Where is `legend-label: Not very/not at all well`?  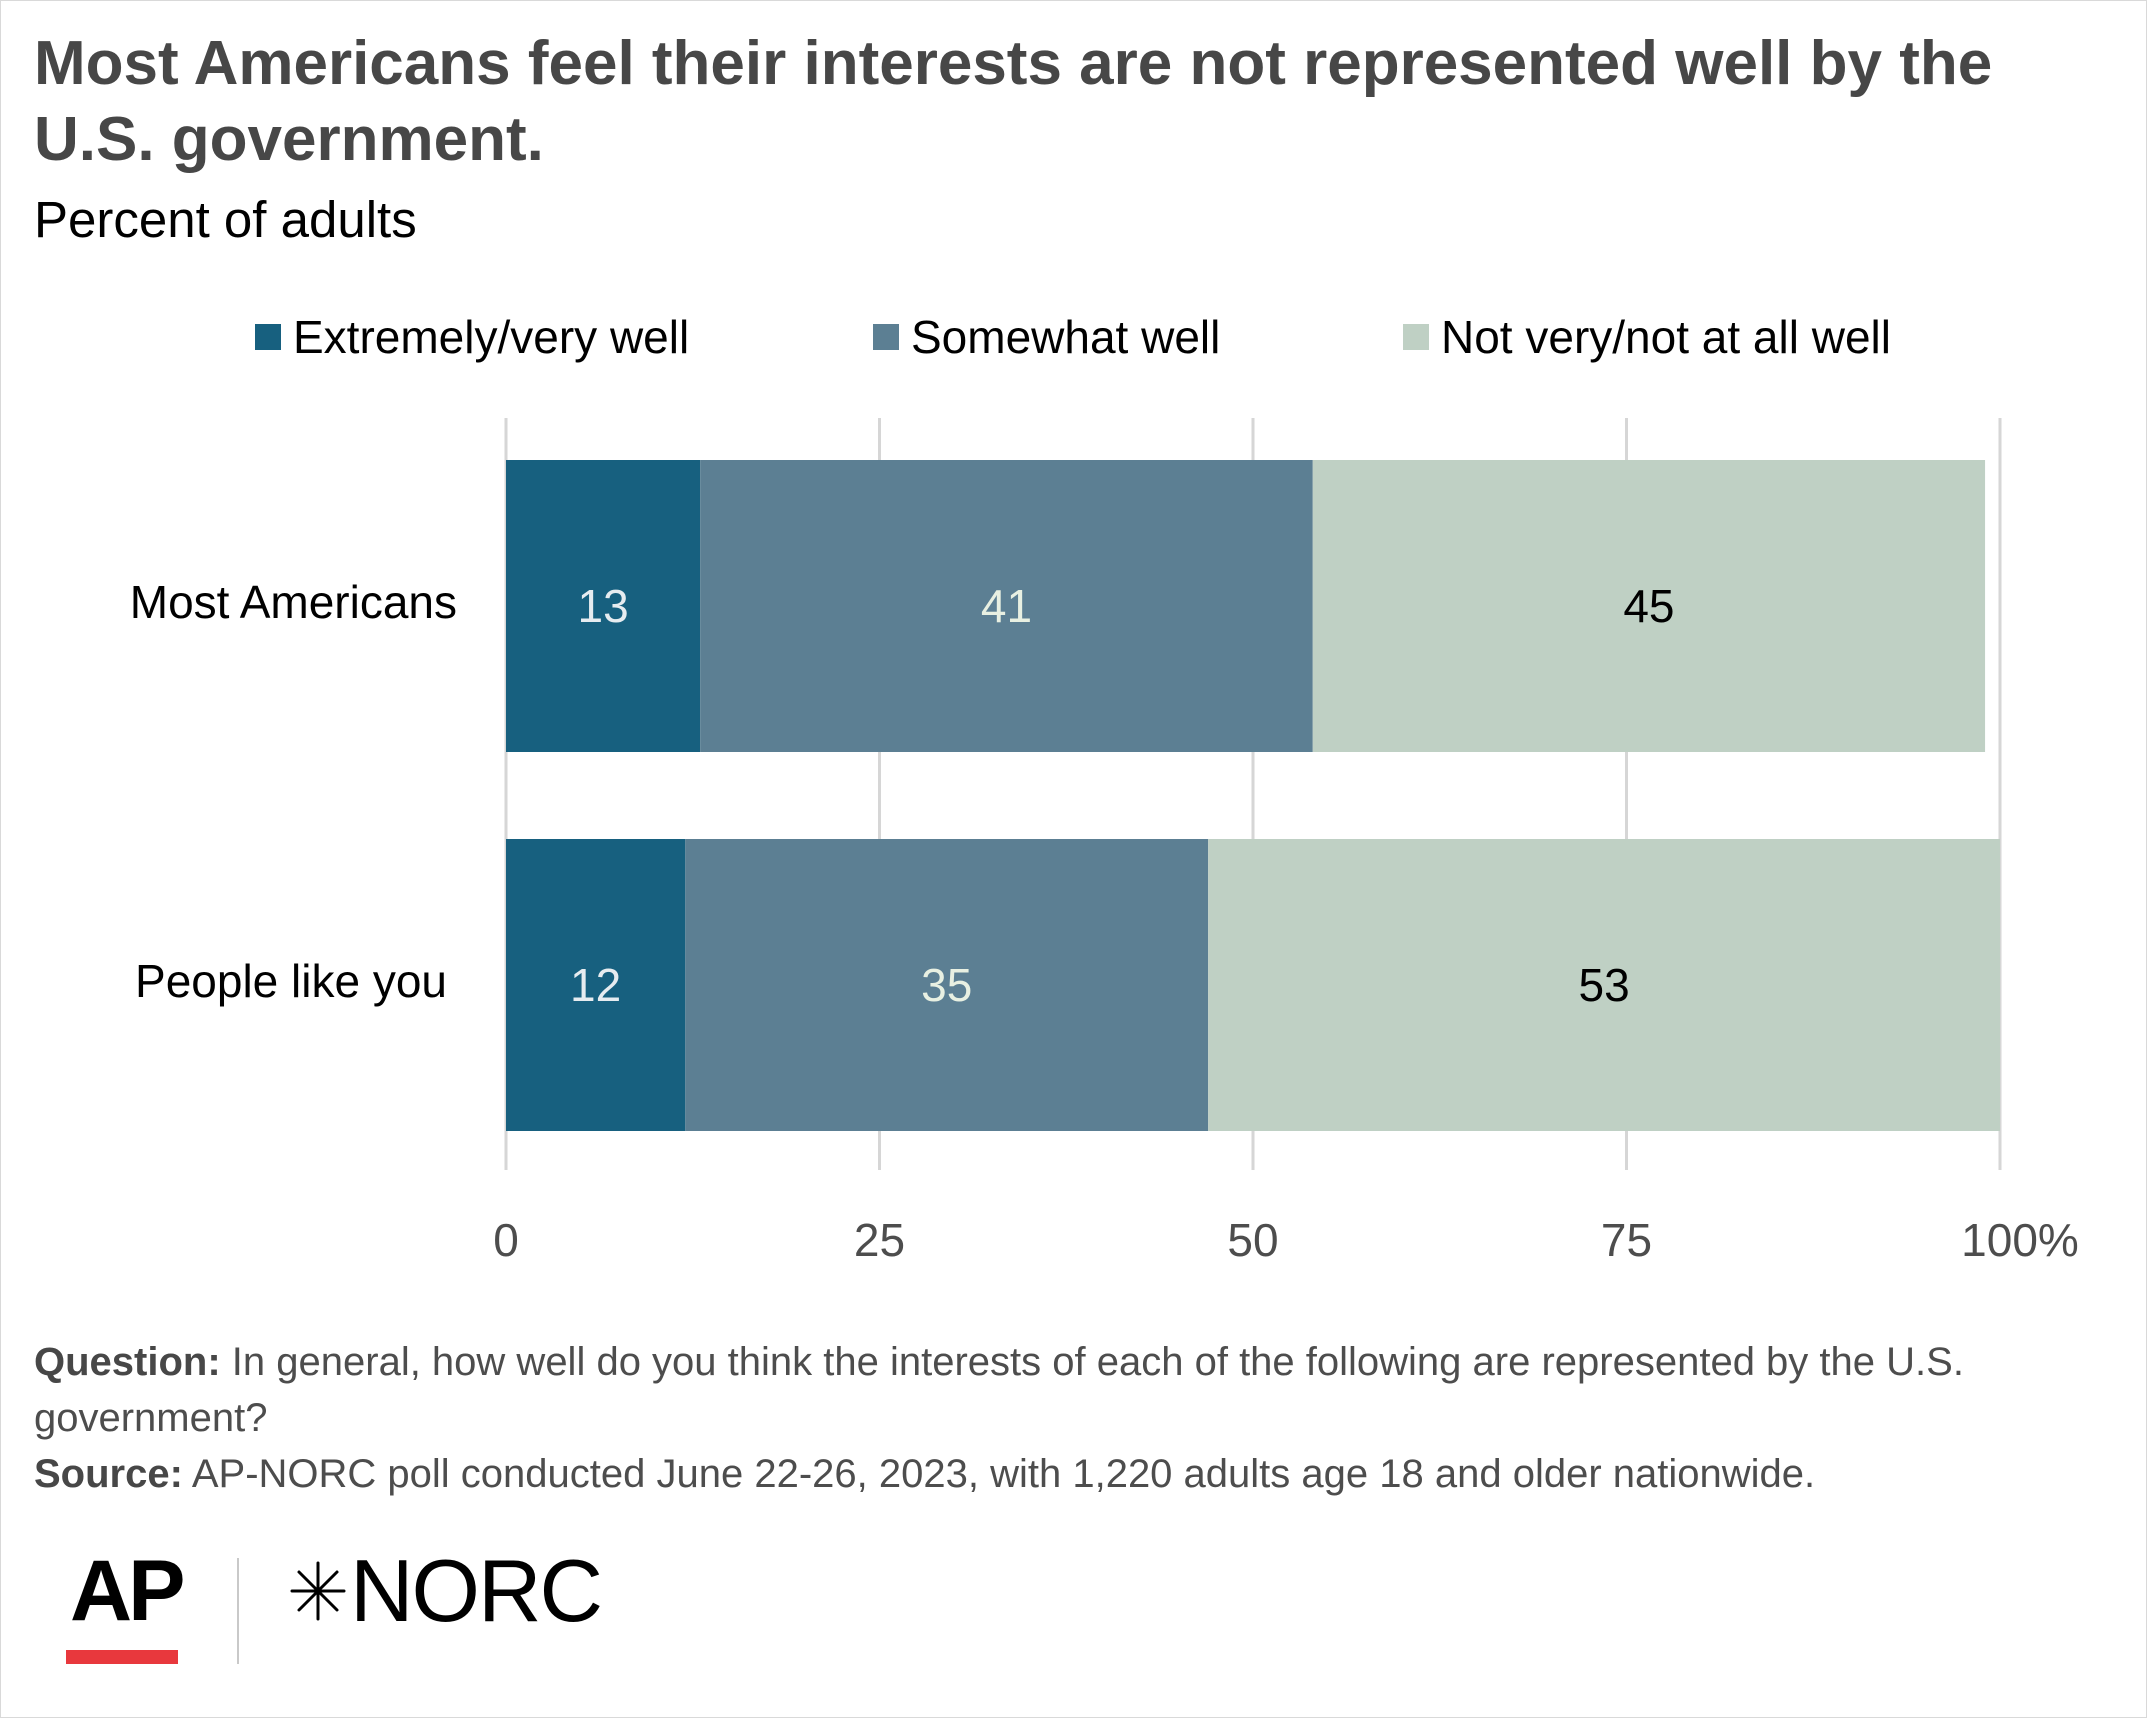
legend-label: Not very/not at all well is located at coordinates (1666, 337).